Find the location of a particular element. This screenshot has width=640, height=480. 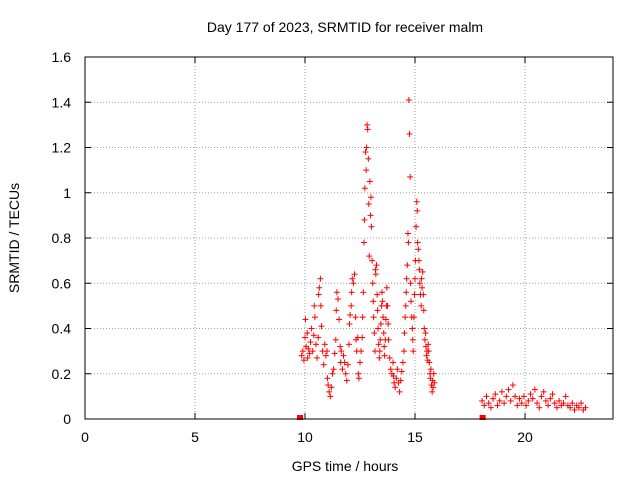

y-tick-label: 0 is located at coordinates (67, 419).